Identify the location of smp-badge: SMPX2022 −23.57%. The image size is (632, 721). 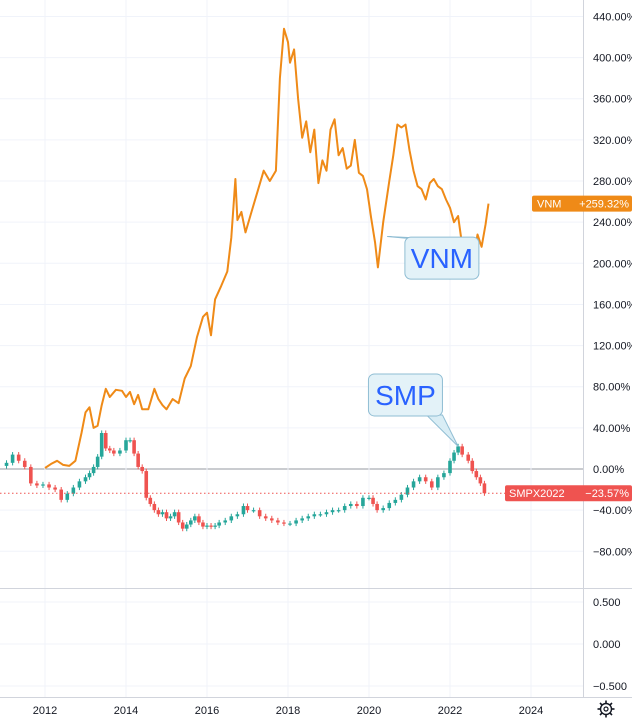
(568, 493).